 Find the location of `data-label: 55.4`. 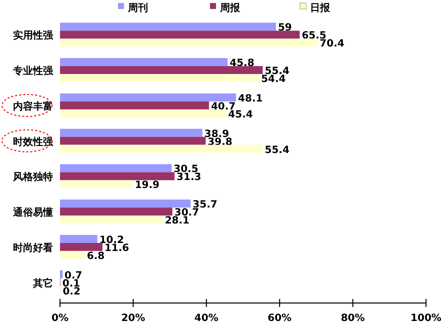

data-label: 55.4 is located at coordinates (277, 150).